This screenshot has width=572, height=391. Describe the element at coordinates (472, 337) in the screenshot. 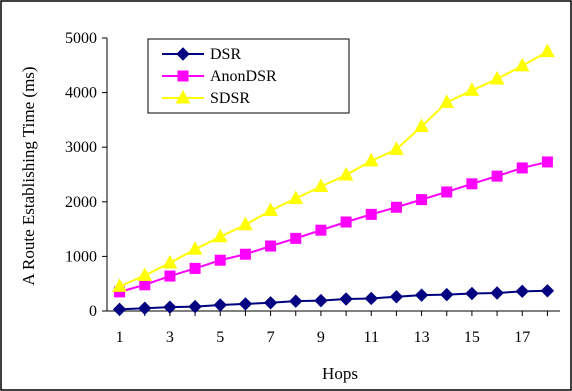

I see `x-tick-label: 15` at that location.